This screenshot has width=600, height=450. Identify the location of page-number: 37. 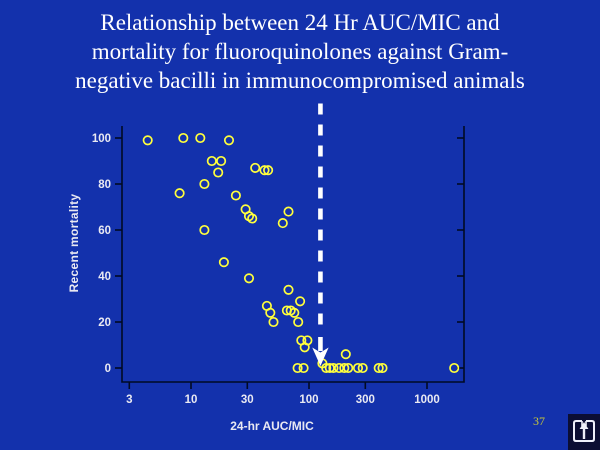
(539, 421).